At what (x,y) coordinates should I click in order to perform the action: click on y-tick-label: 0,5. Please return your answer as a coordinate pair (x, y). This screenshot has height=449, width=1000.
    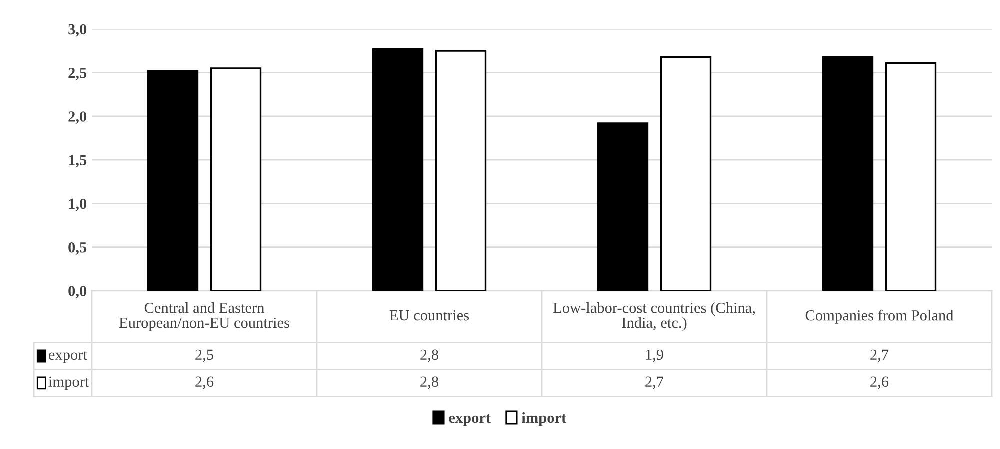
    Looking at the image, I should click on (77, 248).